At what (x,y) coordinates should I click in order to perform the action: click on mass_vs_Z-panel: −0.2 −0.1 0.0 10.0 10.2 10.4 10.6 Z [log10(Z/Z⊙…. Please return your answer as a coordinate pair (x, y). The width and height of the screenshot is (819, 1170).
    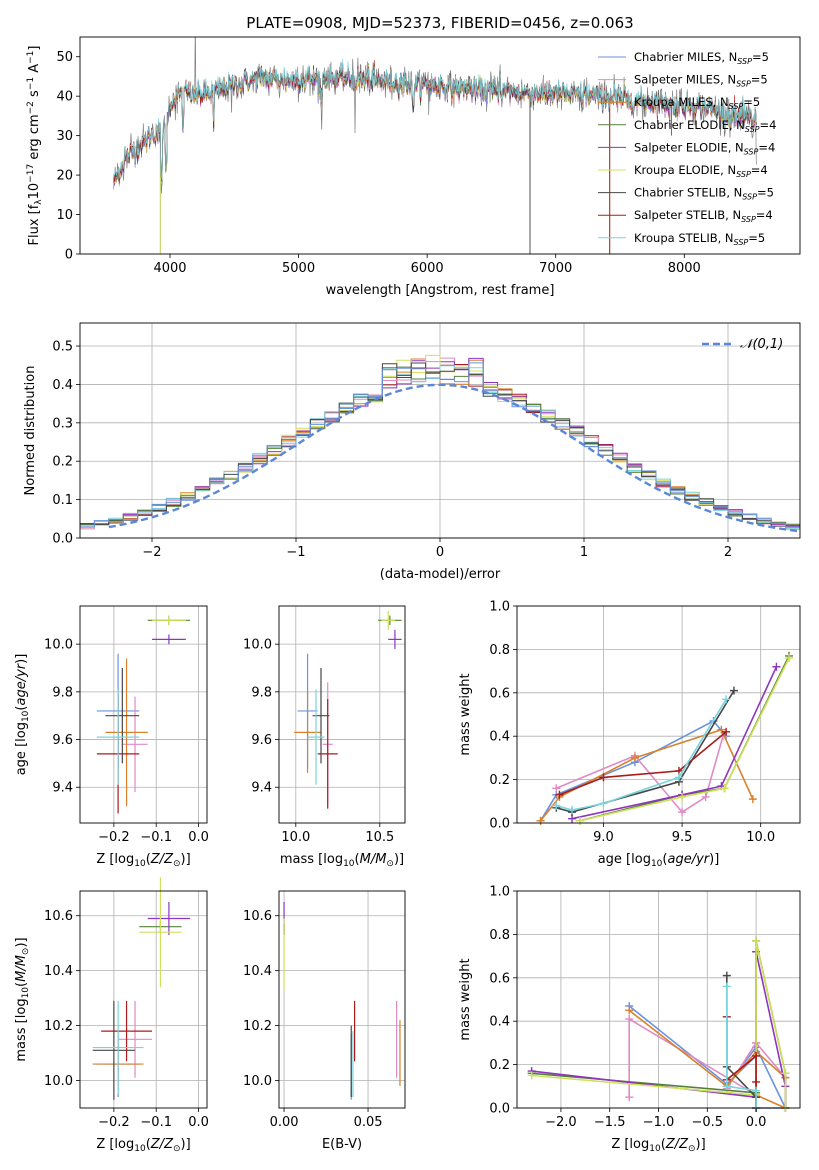
    Looking at the image, I should click on (111, 1015).